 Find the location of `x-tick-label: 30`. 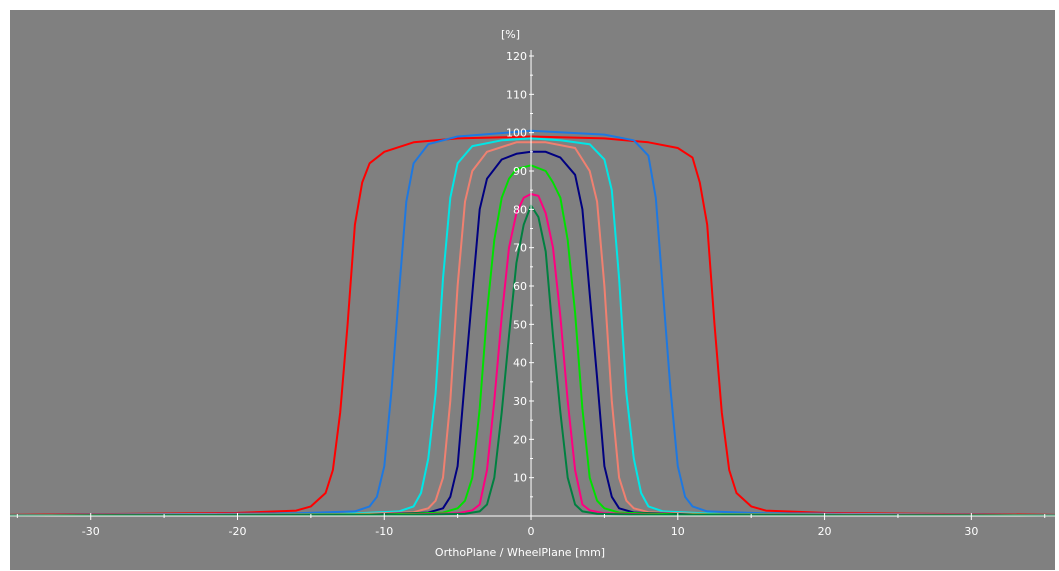

x-tick-label: 30 is located at coordinates (971, 531).